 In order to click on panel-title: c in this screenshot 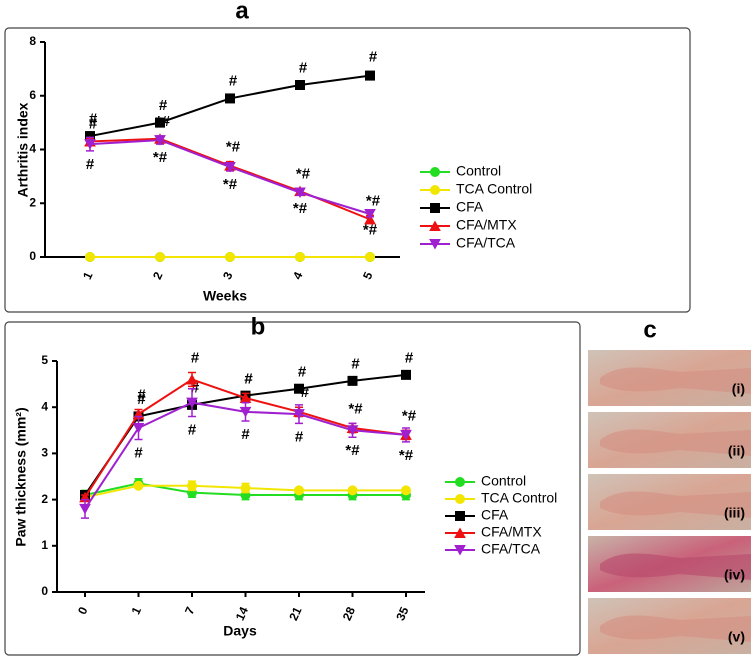, I will do `click(649, 329)`.